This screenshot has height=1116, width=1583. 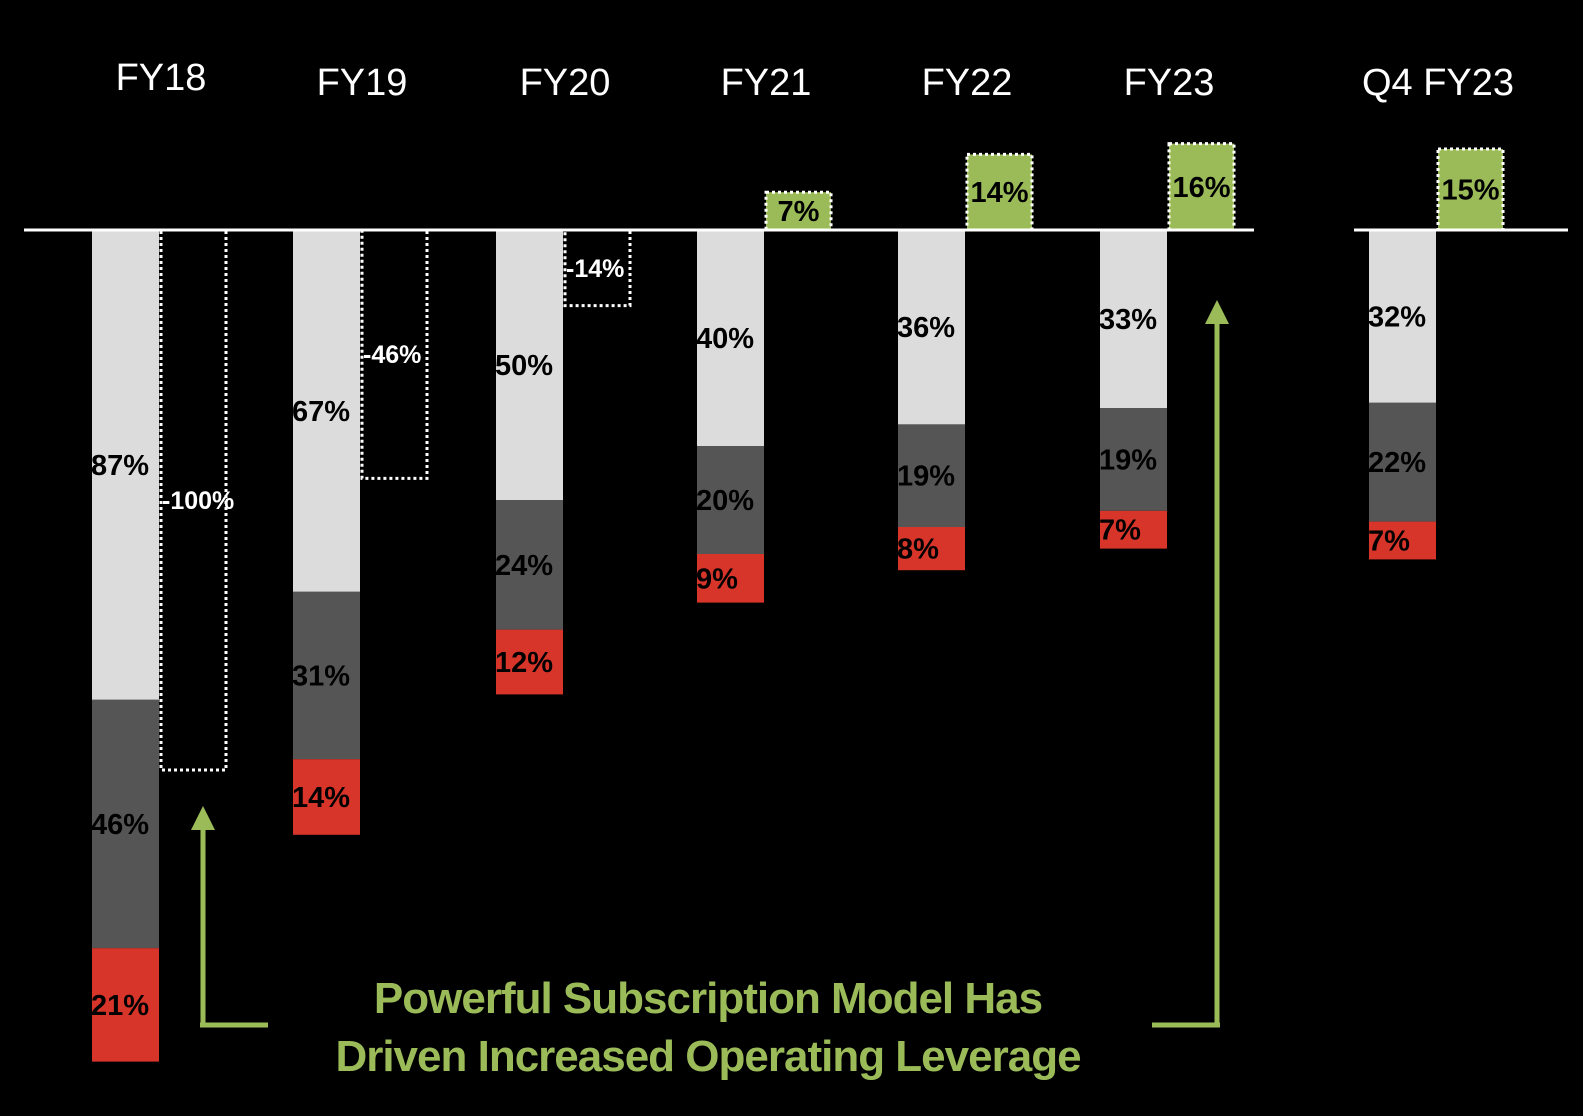 I want to click on margin-bar-fy22, so click(x=999, y=192).